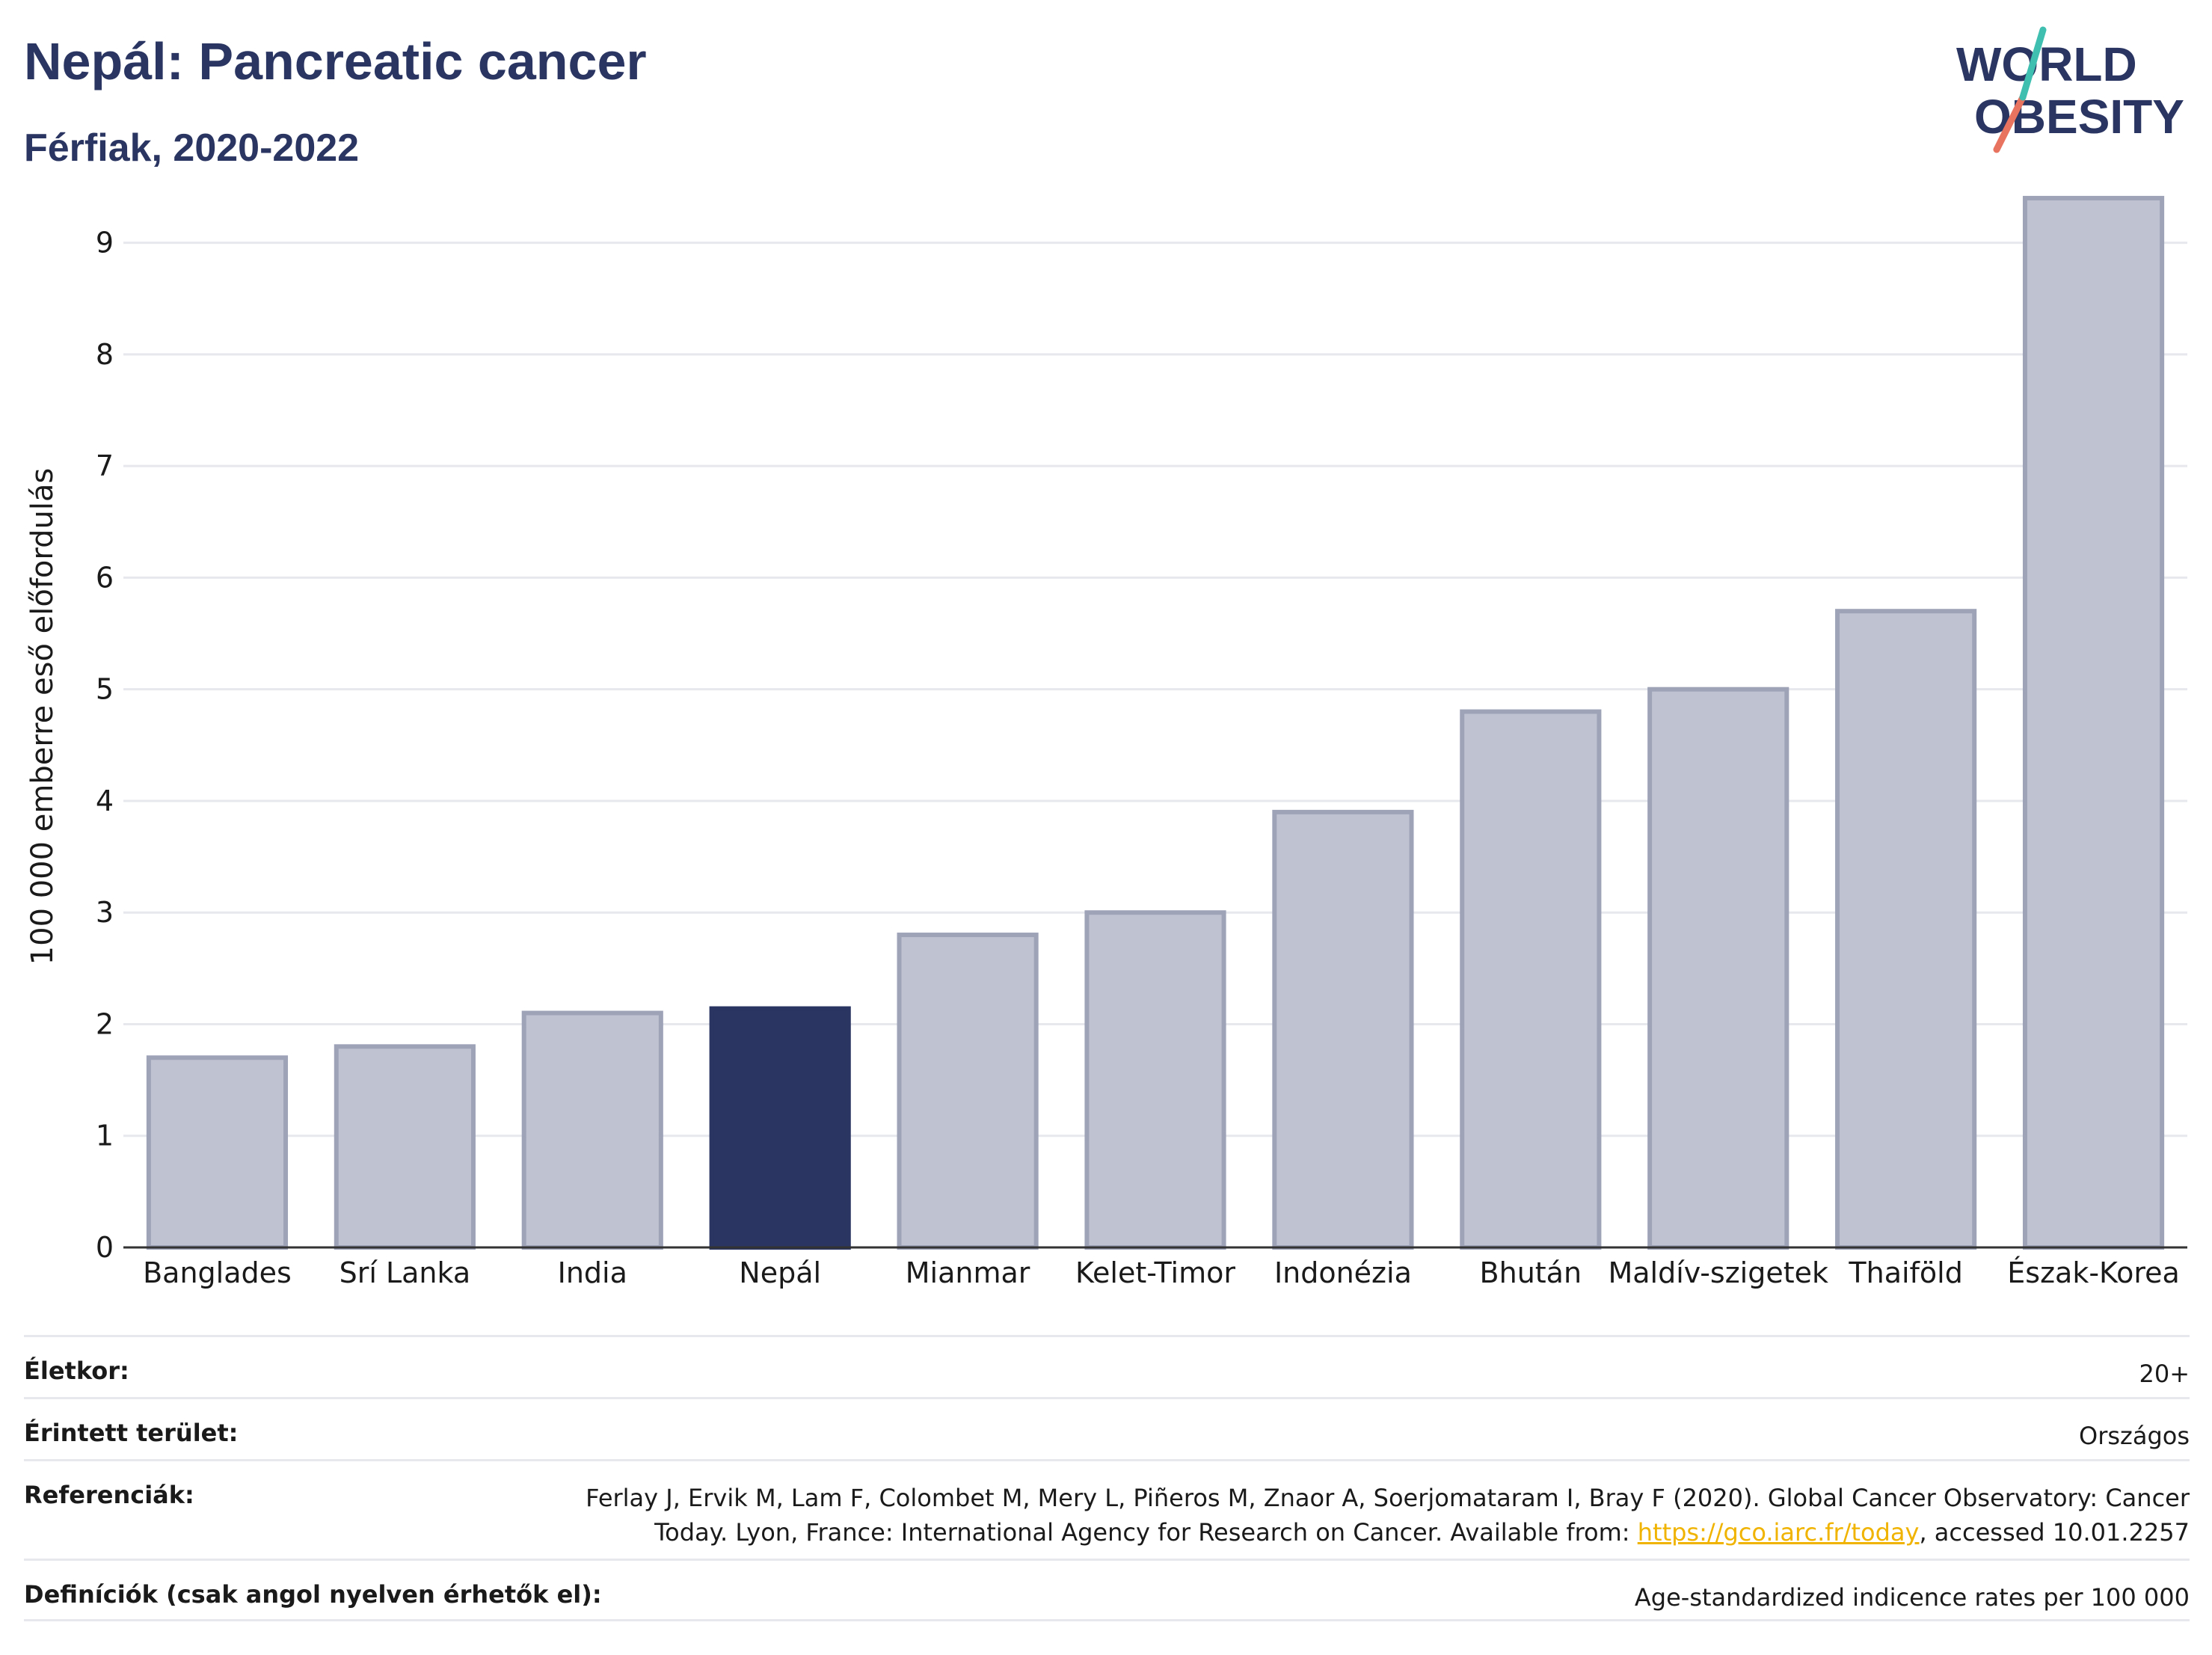 The width and height of the screenshot is (2212, 1655). I want to click on reference-text-3: , accessed 10.01.2257, so click(2054, 1532).